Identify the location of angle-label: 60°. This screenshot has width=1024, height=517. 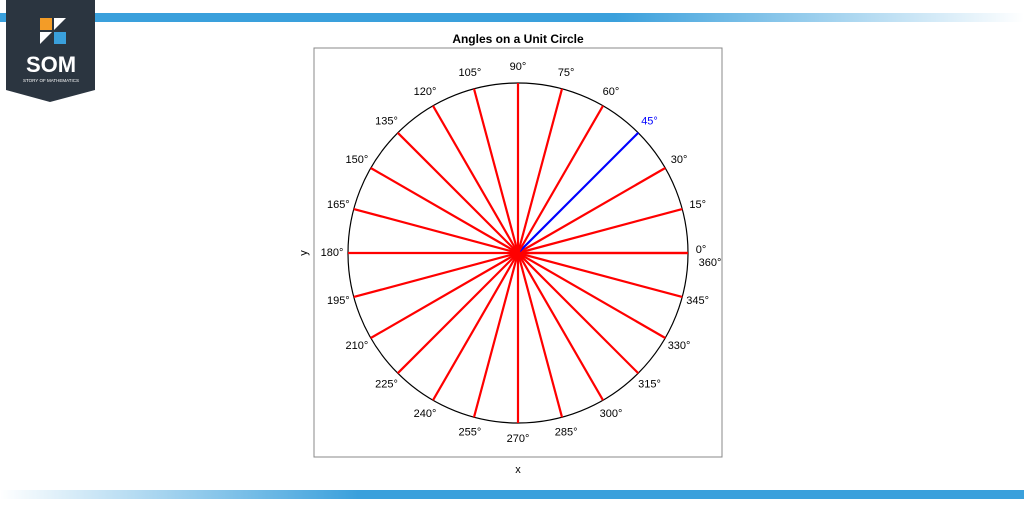
(611, 92).